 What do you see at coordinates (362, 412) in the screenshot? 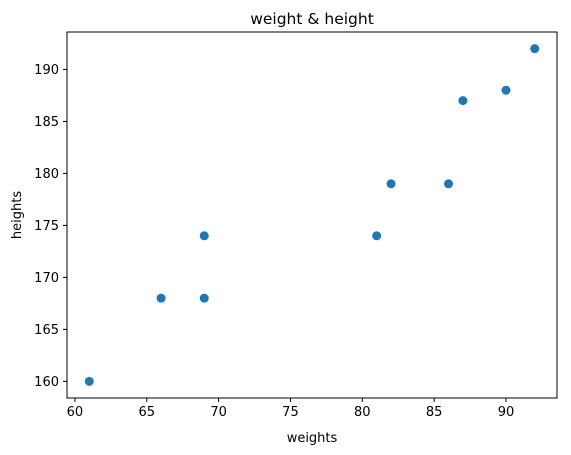
I see `x-tick-label: 80` at bounding box center [362, 412].